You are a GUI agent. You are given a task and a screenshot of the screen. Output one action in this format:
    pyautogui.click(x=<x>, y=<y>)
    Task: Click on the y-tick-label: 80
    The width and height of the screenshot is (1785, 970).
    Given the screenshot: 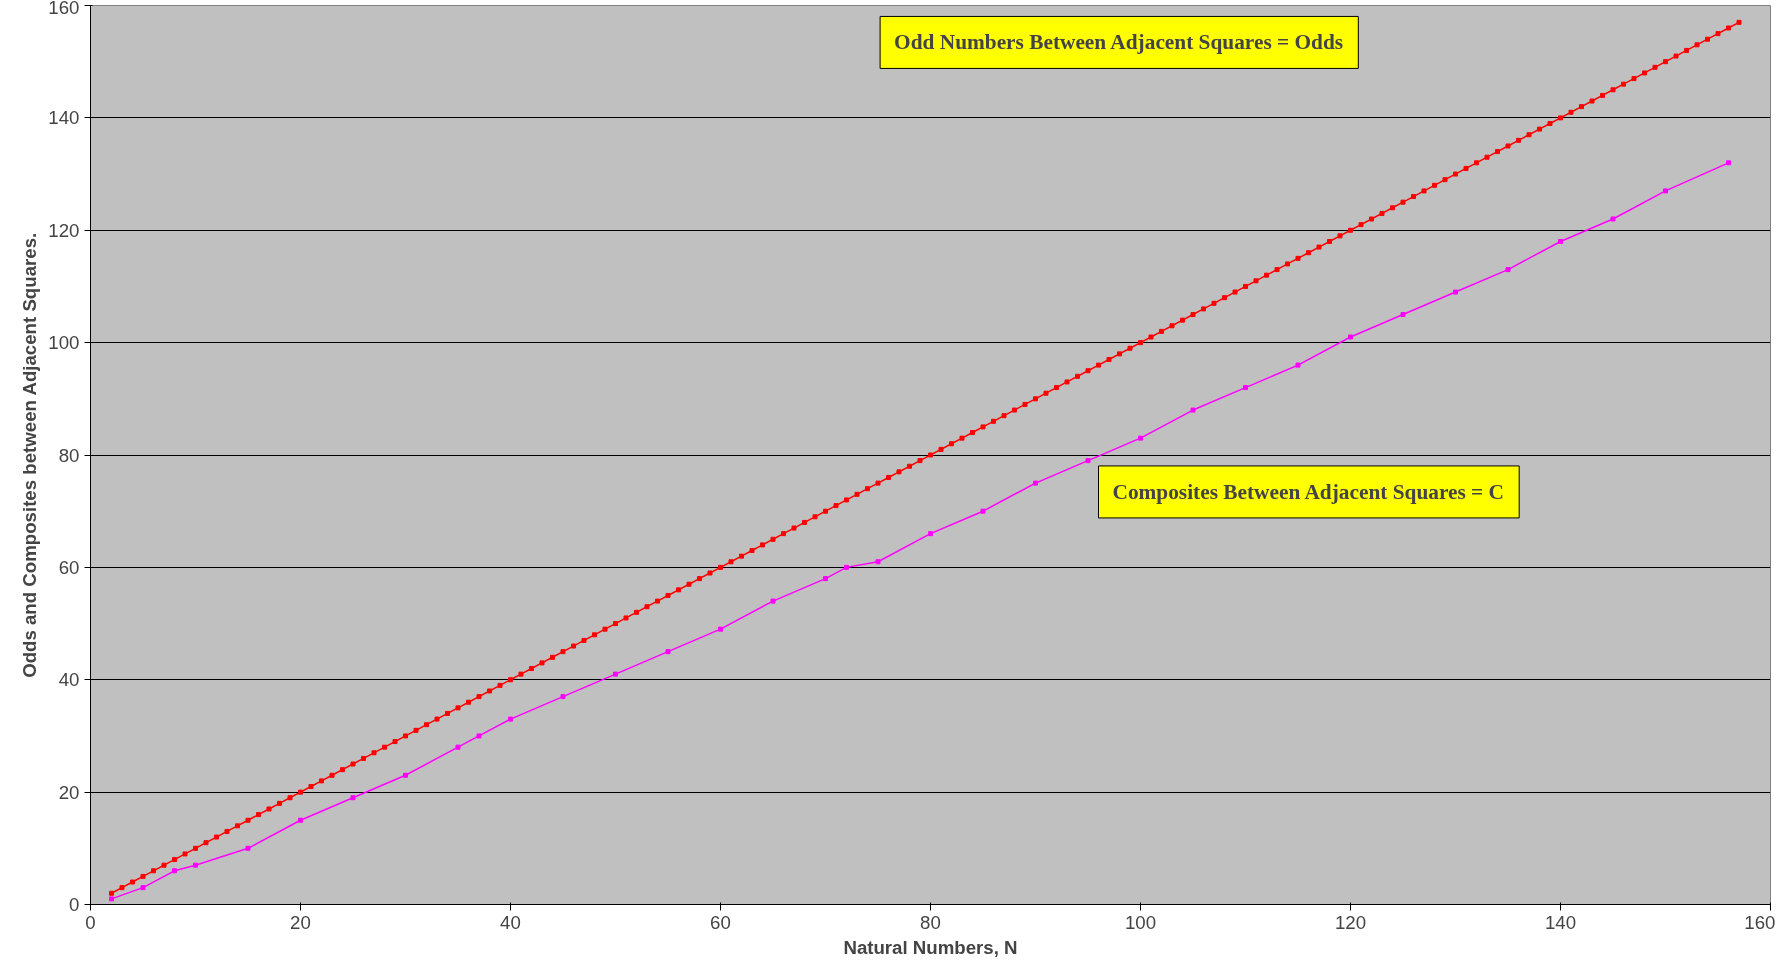 What is the action you would take?
    pyautogui.click(x=69, y=455)
    